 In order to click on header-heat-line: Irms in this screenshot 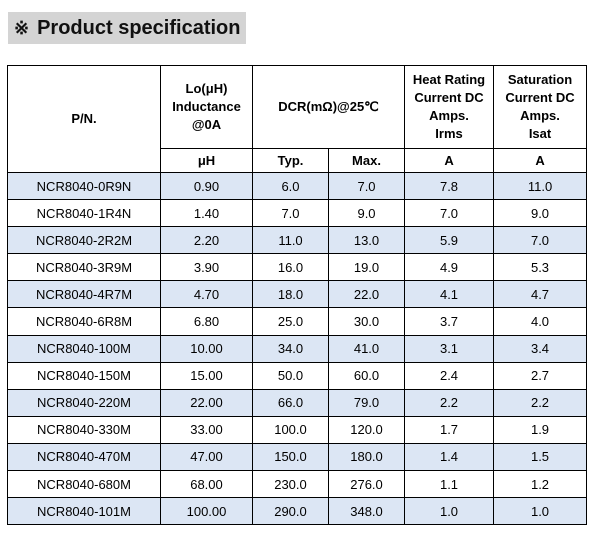, I will do `click(449, 133)`.